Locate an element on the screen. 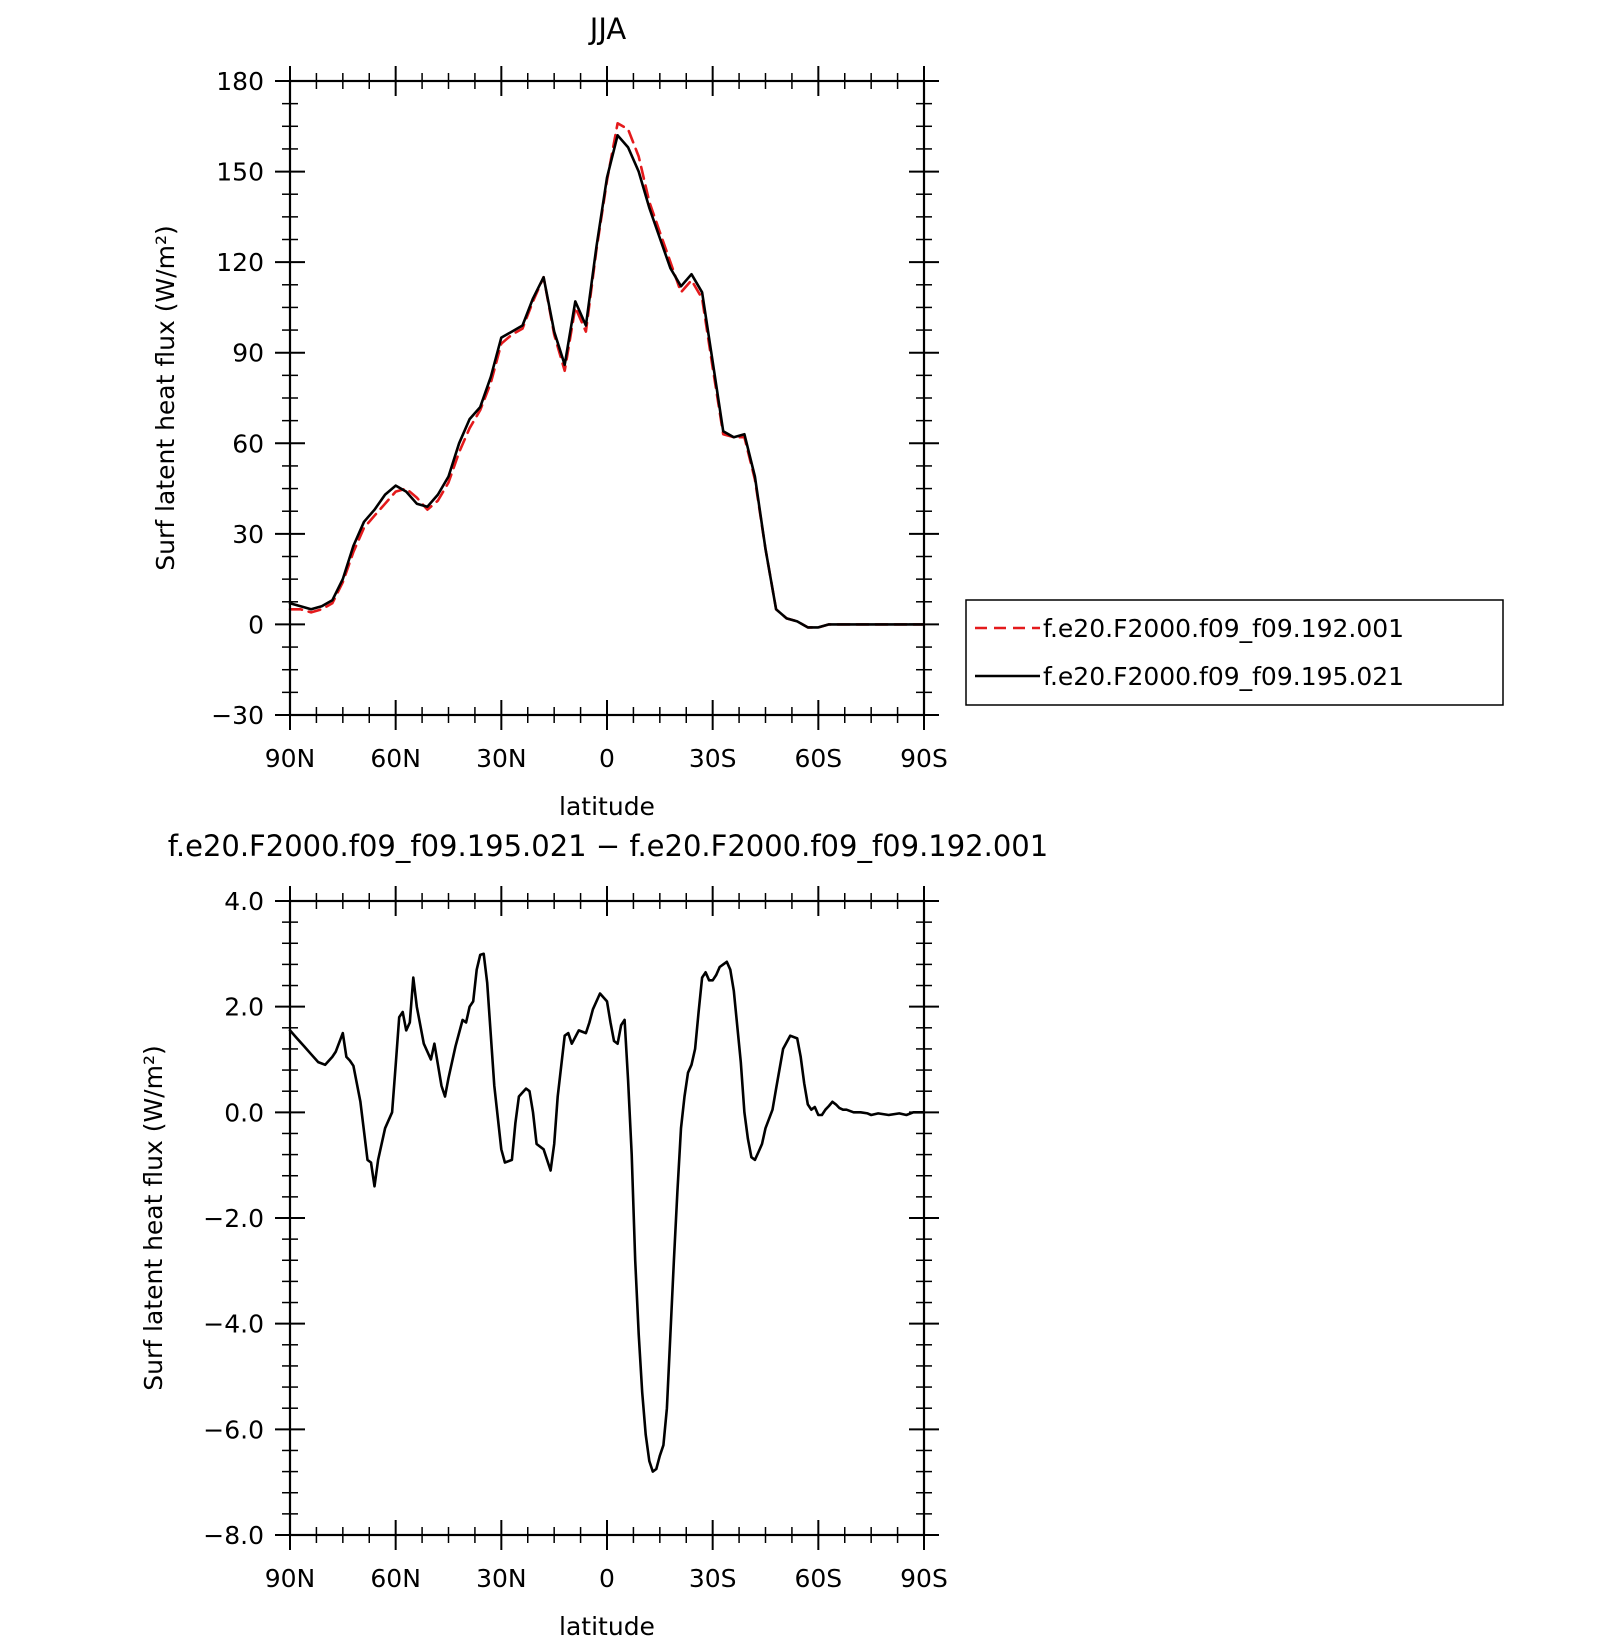  legend-label-series-1: f.e20.F2000.f09_f09.192.001 is located at coordinates (1223, 628).